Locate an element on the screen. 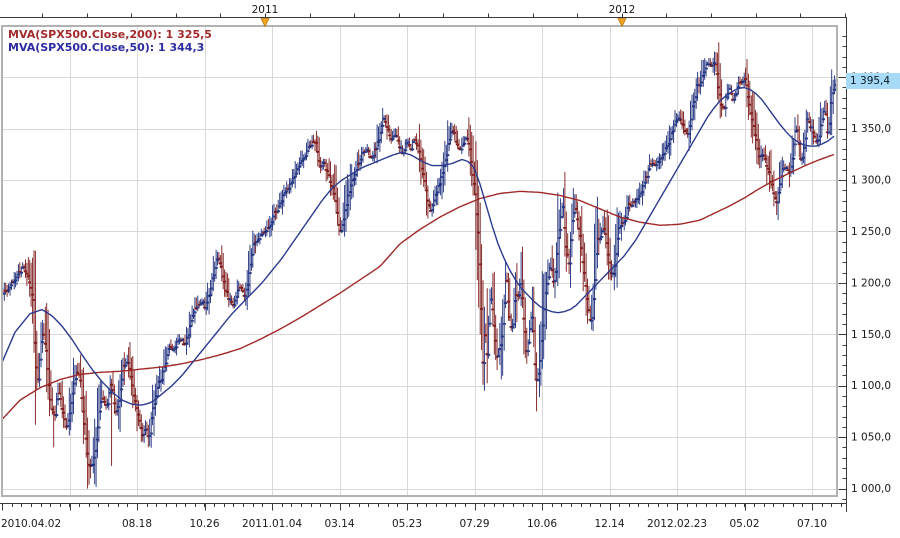 The height and width of the screenshot is (538, 900). time-axis-label: 12.14 is located at coordinates (609, 524).